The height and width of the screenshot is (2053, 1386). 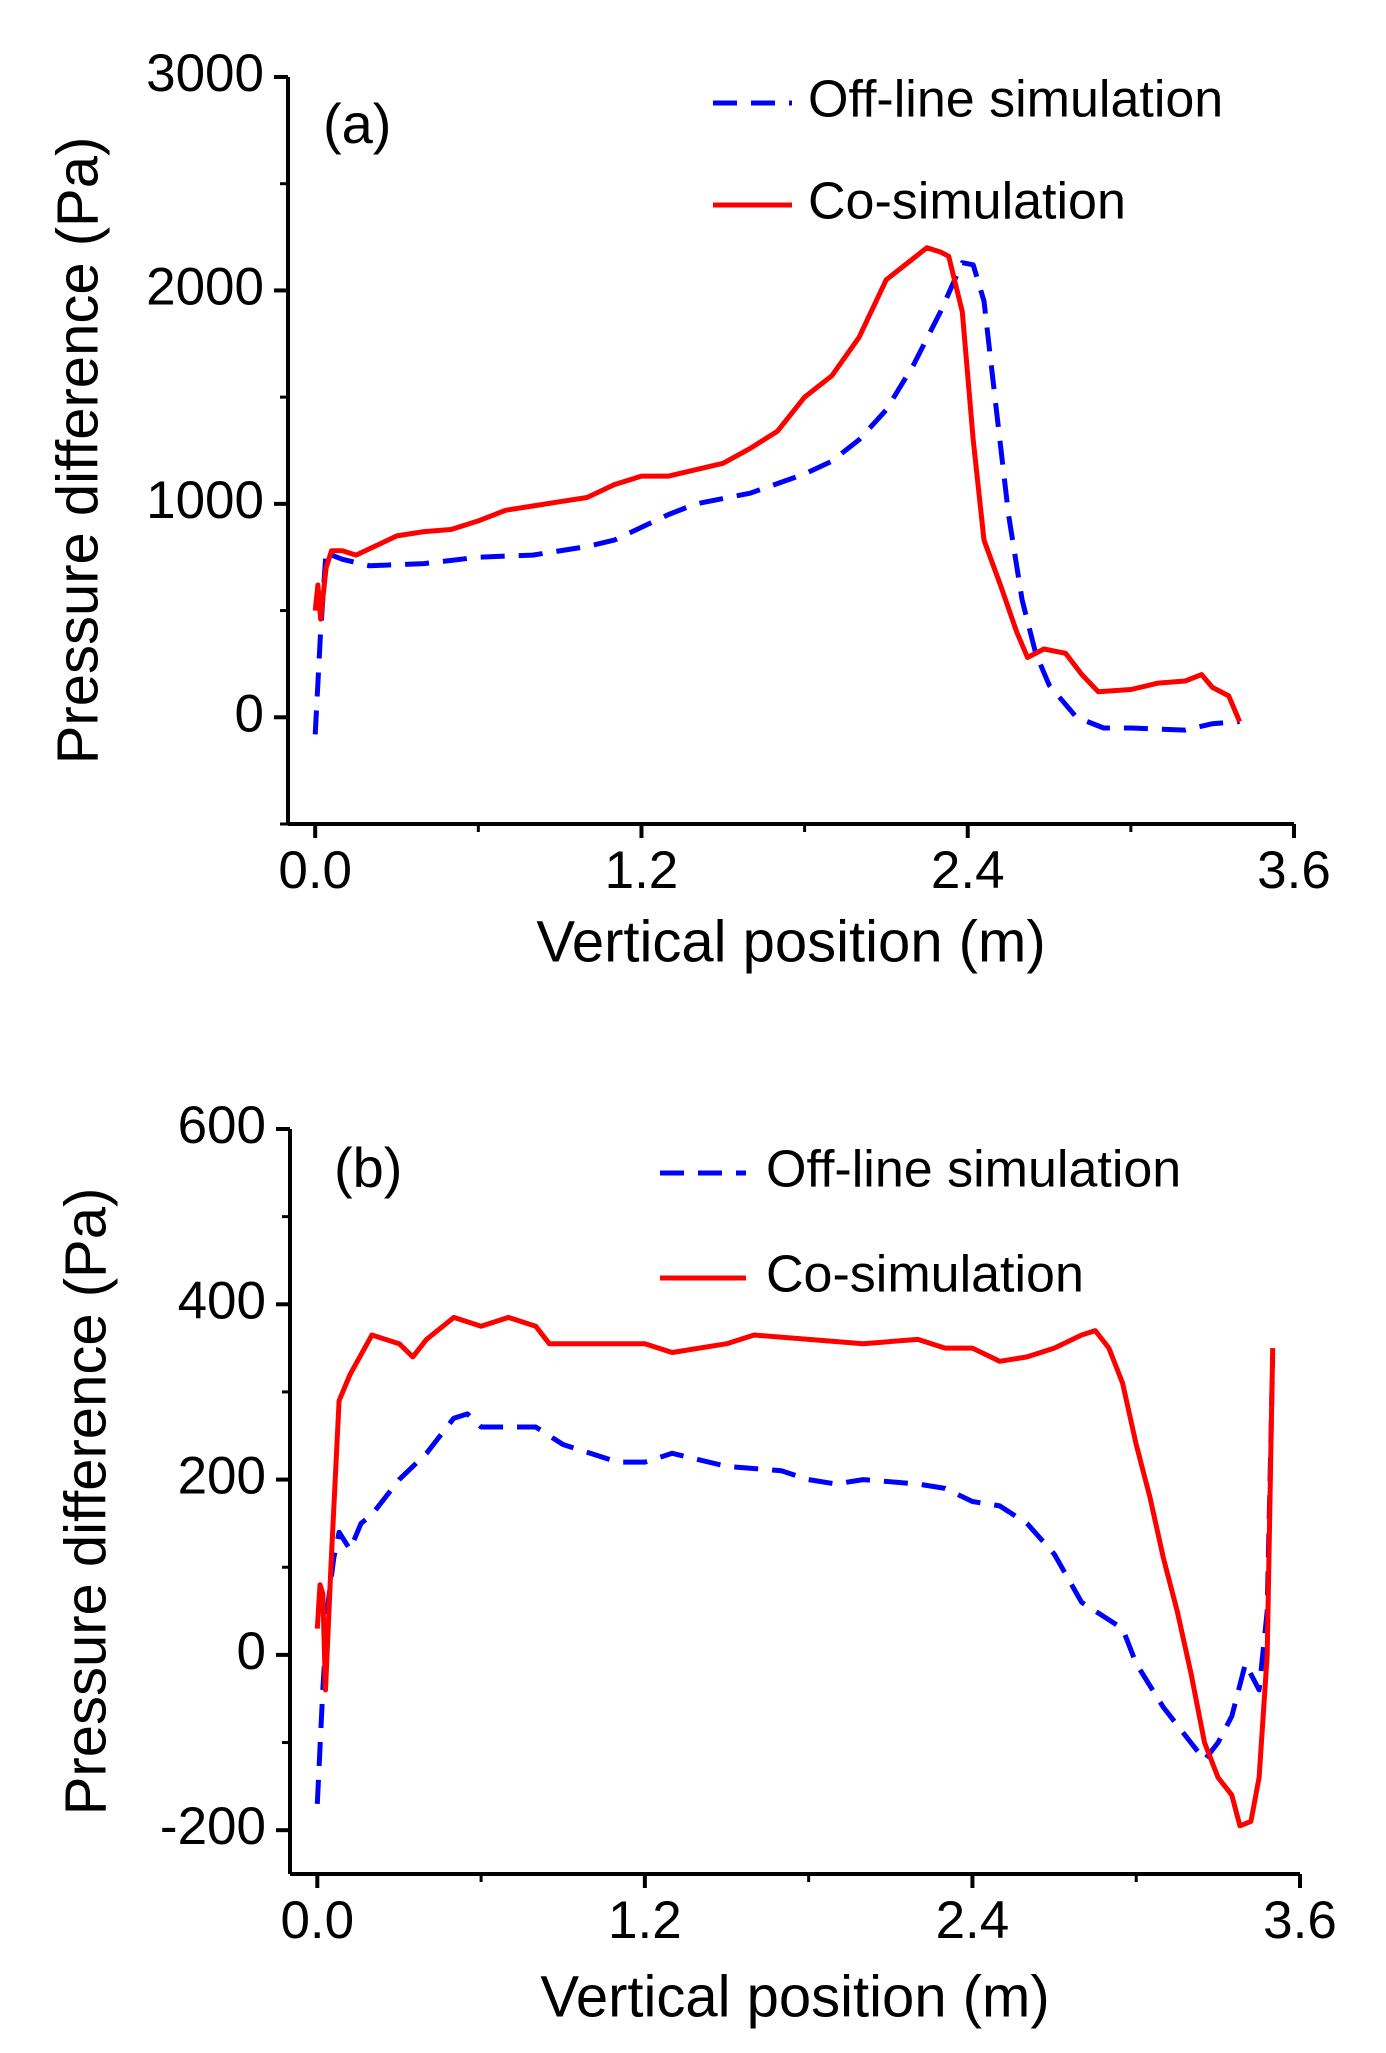 What do you see at coordinates (213, 1826) in the screenshot?
I see `y-tick-label: -200` at bounding box center [213, 1826].